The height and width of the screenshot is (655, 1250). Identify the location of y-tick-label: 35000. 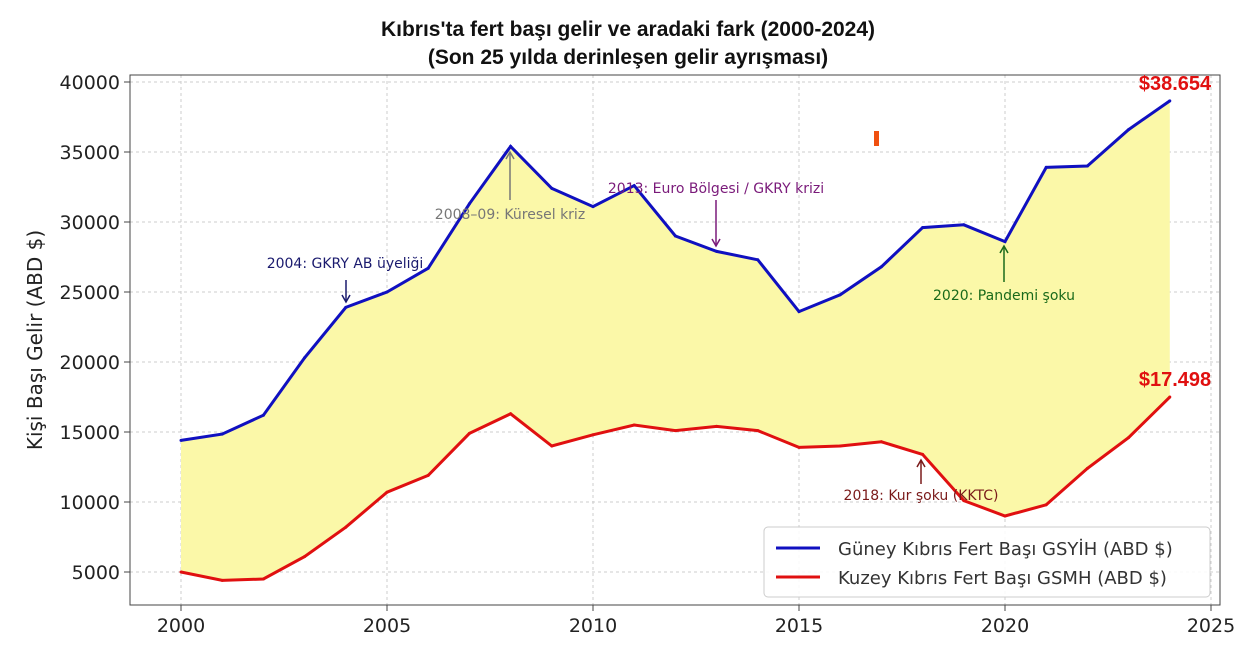
(90, 153).